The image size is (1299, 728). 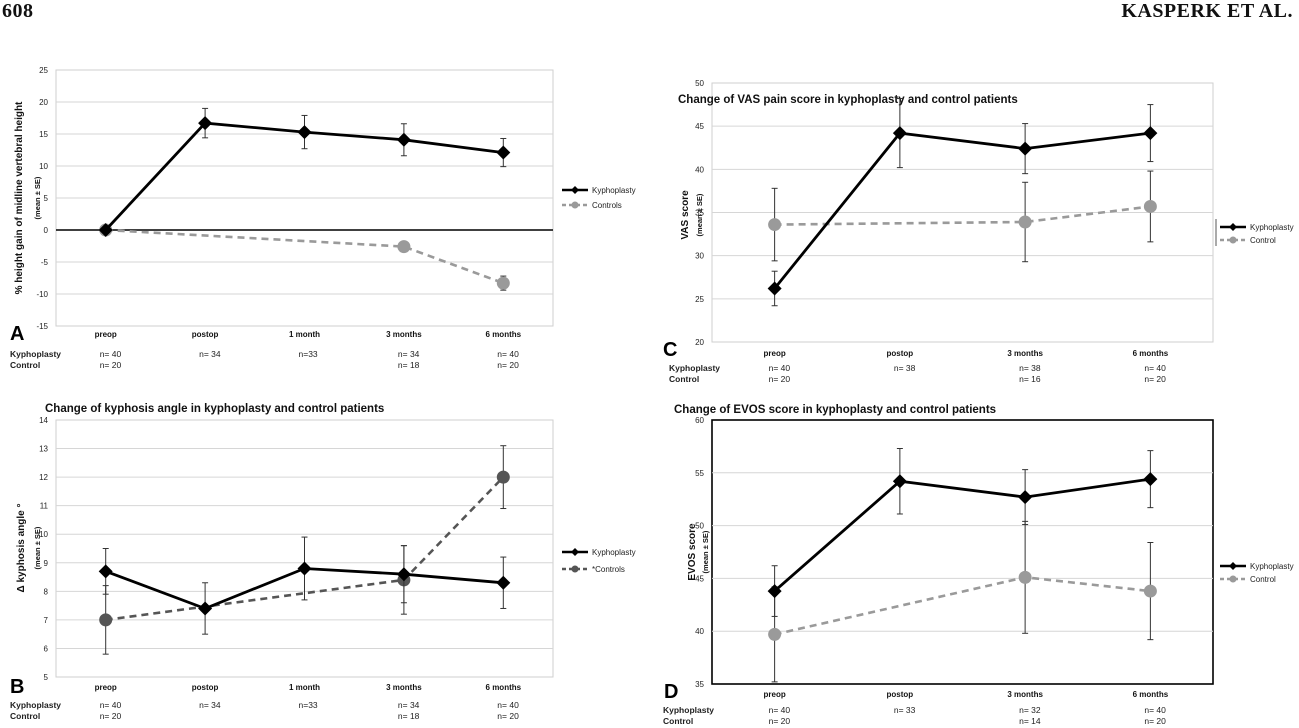 What do you see at coordinates (608, 569) in the screenshot?
I see `legend-label: *Controls` at bounding box center [608, 569].